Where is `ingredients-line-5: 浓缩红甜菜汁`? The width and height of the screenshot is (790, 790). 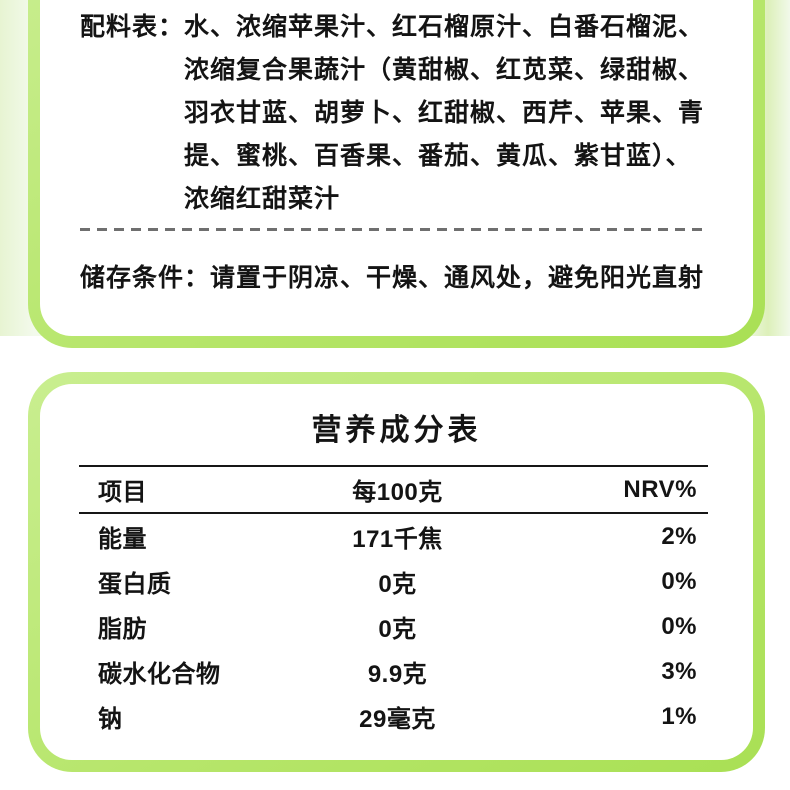
ingredients-line-5: 浓缩红甜菜汁 is located at coordinates (262, 199).